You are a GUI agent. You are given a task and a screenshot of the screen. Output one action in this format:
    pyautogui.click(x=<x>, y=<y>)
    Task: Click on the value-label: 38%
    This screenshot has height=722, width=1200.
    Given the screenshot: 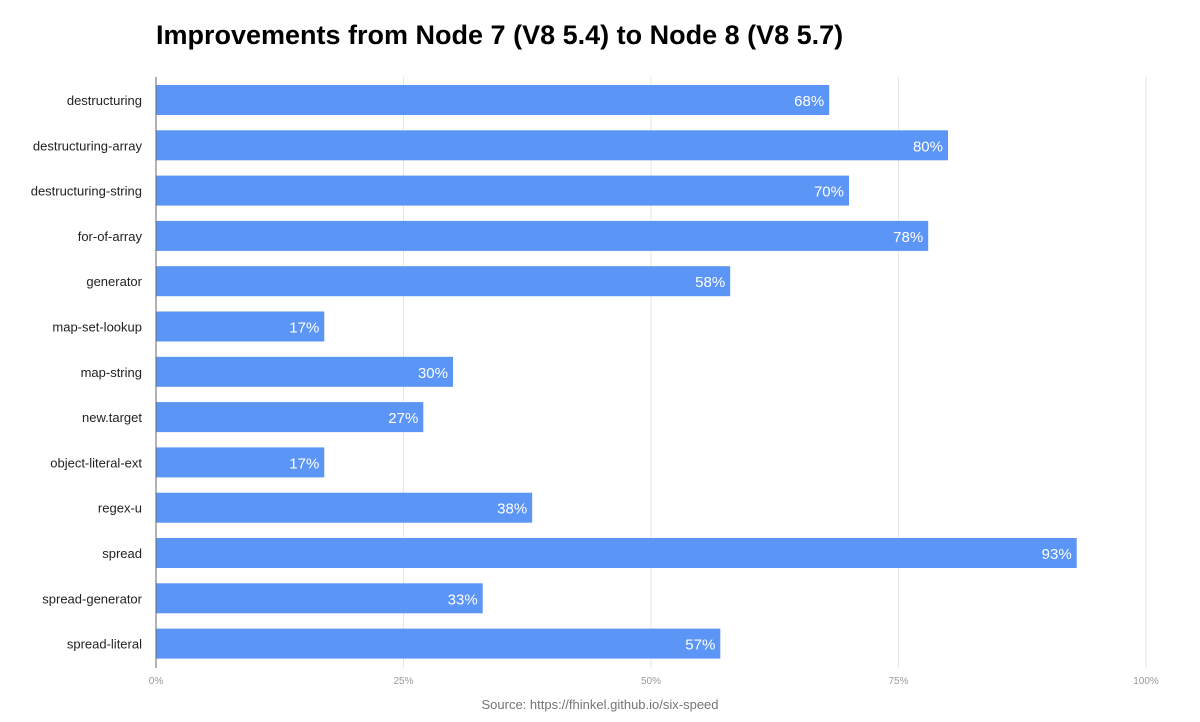 What is the action you would take?
    pyautogui.click(x=512, y=509)
    